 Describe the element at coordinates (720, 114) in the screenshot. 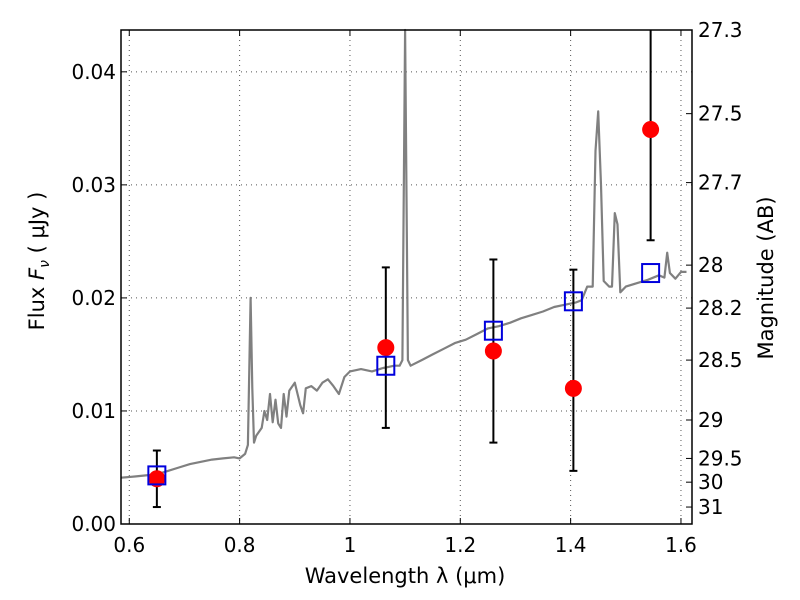

I see `magnitude-tick-label: 27.5` at that location.